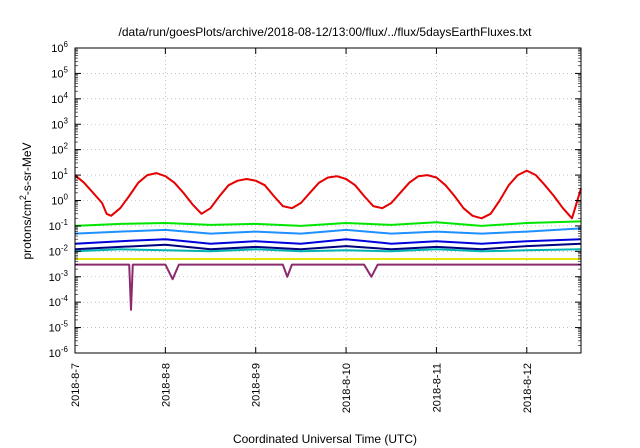 Image resolution: width=640 pixels, height=448 pixels. Describe the element at coordinates (66, 44) in the screenshot. I see `y-tick-exponent: 6` at that location.